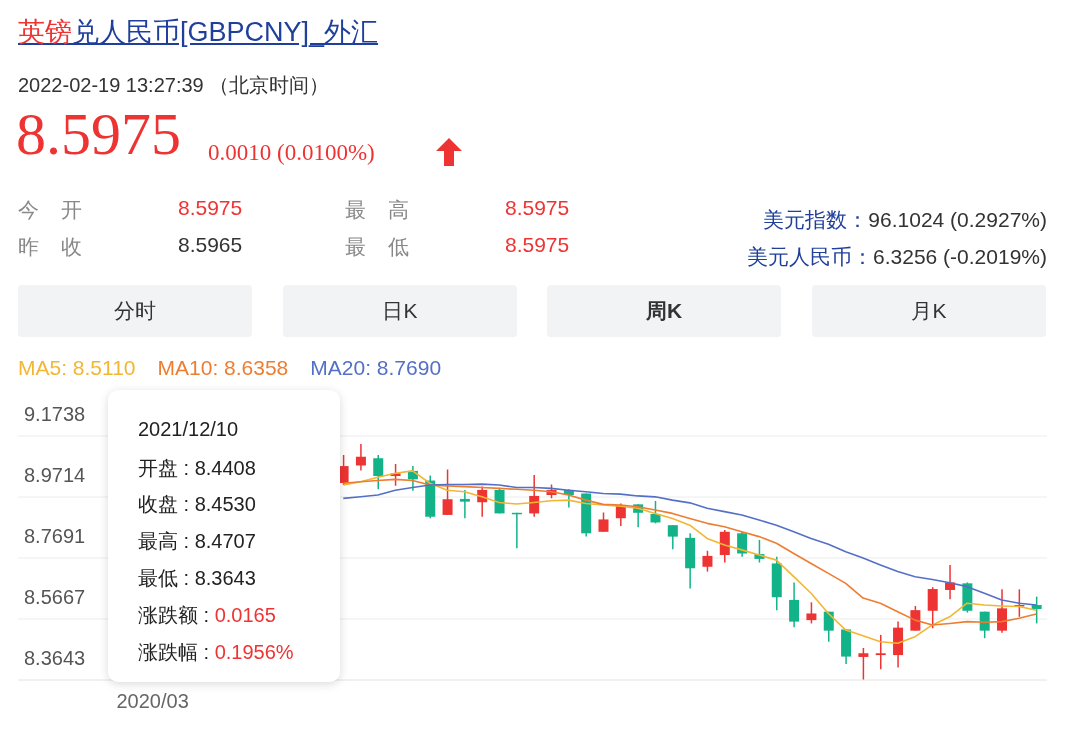 Image resolution: width=1080 pixels, height=729 pixels. What do you see at coordinates (55, 658) in the screenshot?
I see `y-tick-label: 8.3643` at bounding box center [55, 658].